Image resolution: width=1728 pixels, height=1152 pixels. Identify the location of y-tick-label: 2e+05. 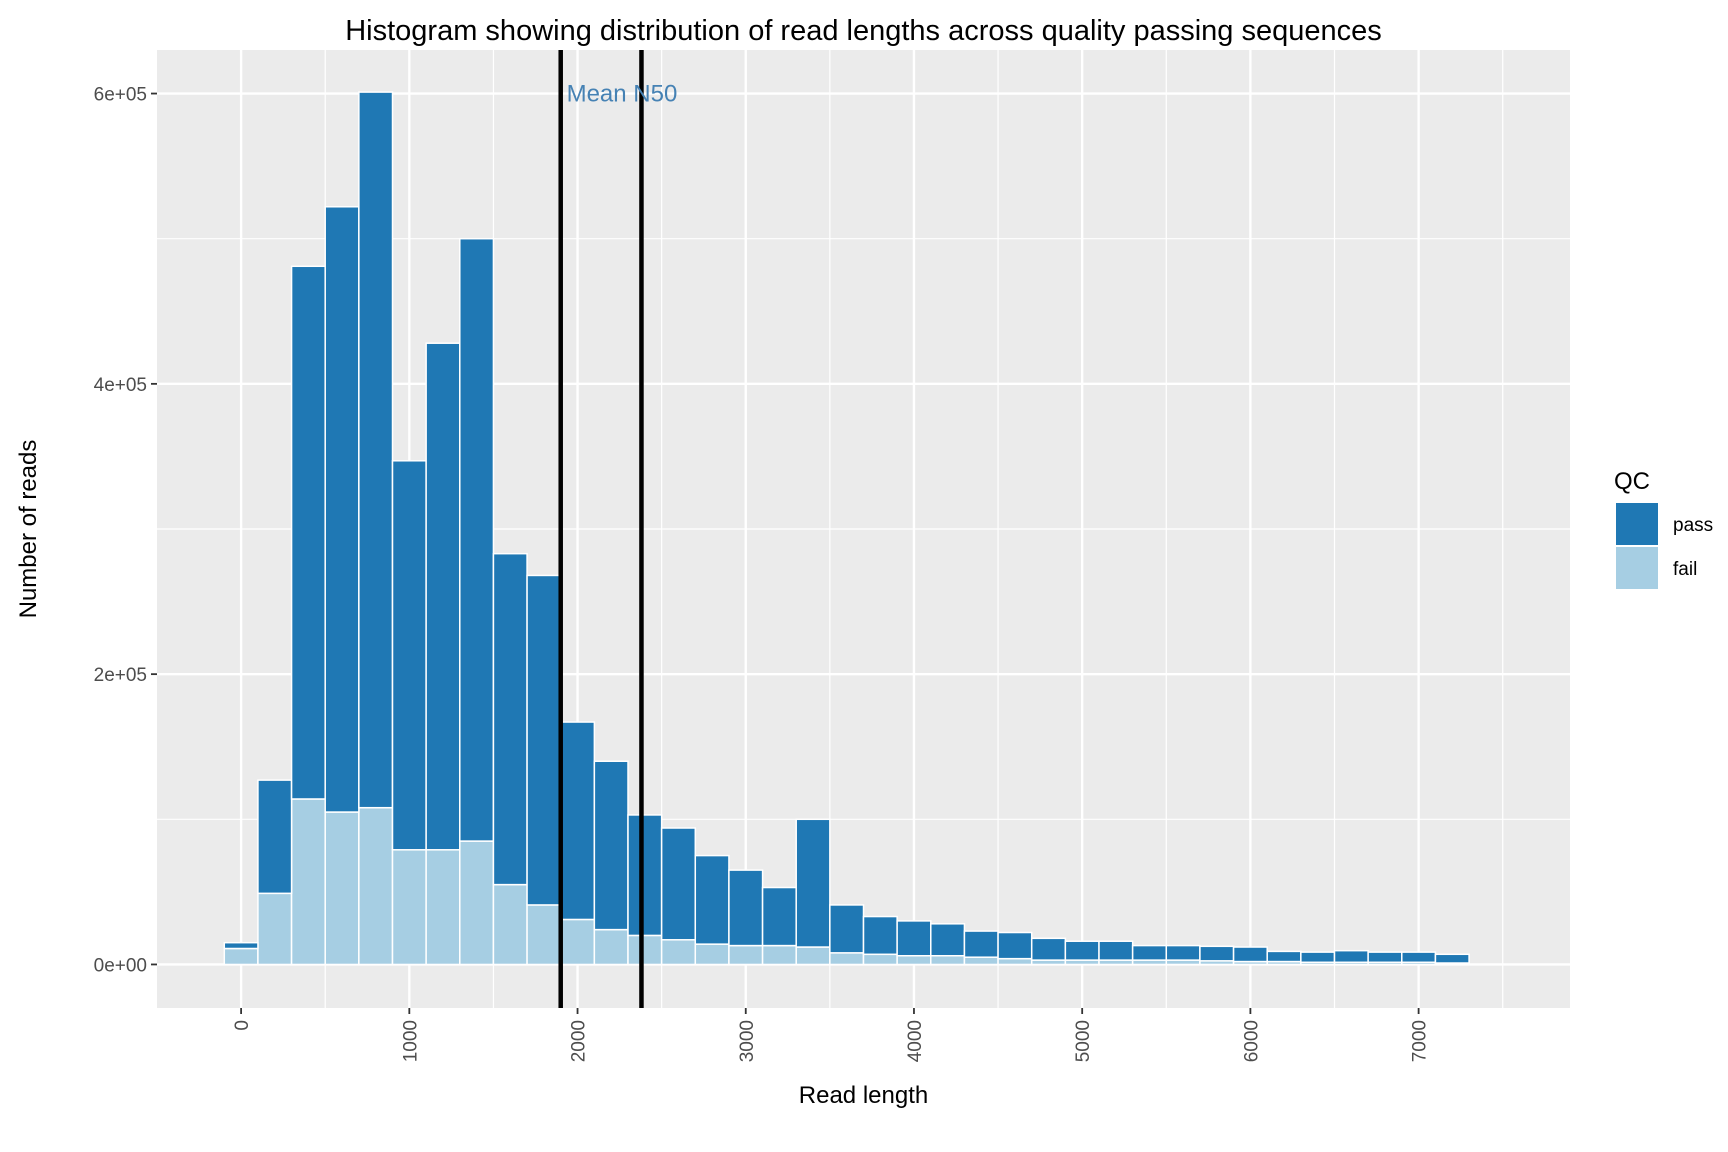
(120, 675).